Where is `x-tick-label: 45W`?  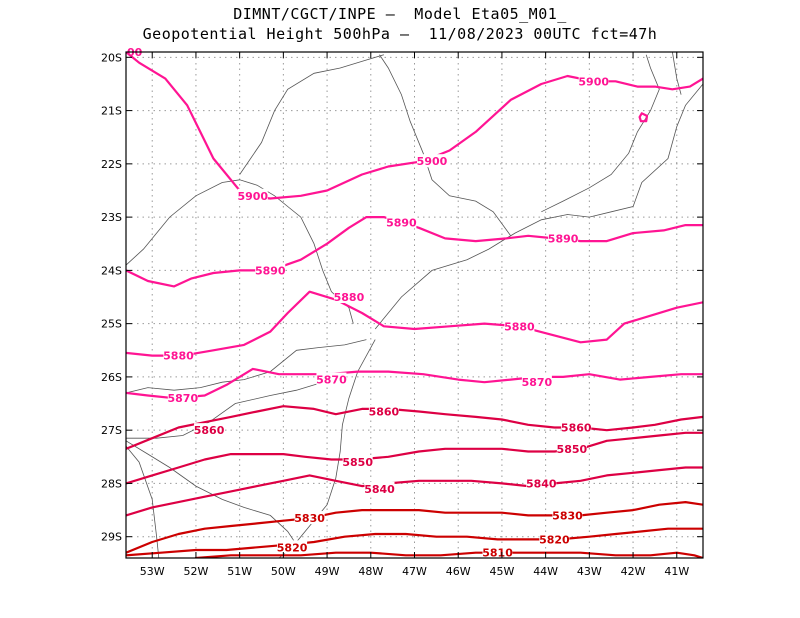 x-tick-label: 45W is located at coordinates (501, 571).